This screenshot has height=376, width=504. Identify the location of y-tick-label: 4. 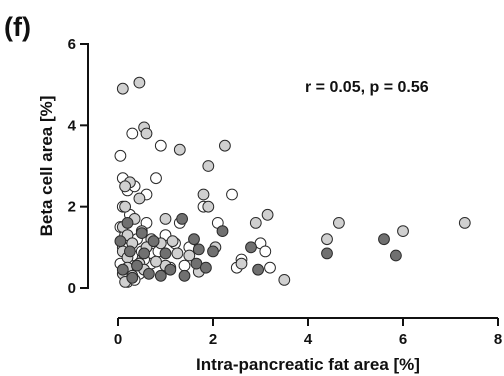
(72, 125).